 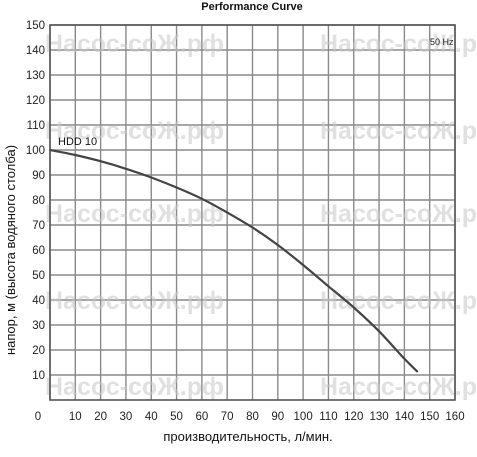 What do you see at coordinates (38, 351) in the screenshot?
I see `y-tick-label: 20` at bounding box center [38, 351].